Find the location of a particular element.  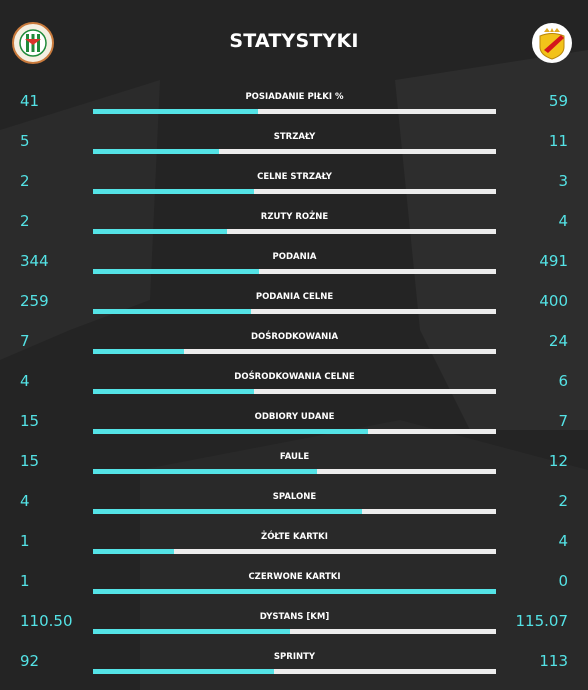

stat-row: 1 ŻÓŁTE KARTKI 4 is located at coordinates (294, 544).